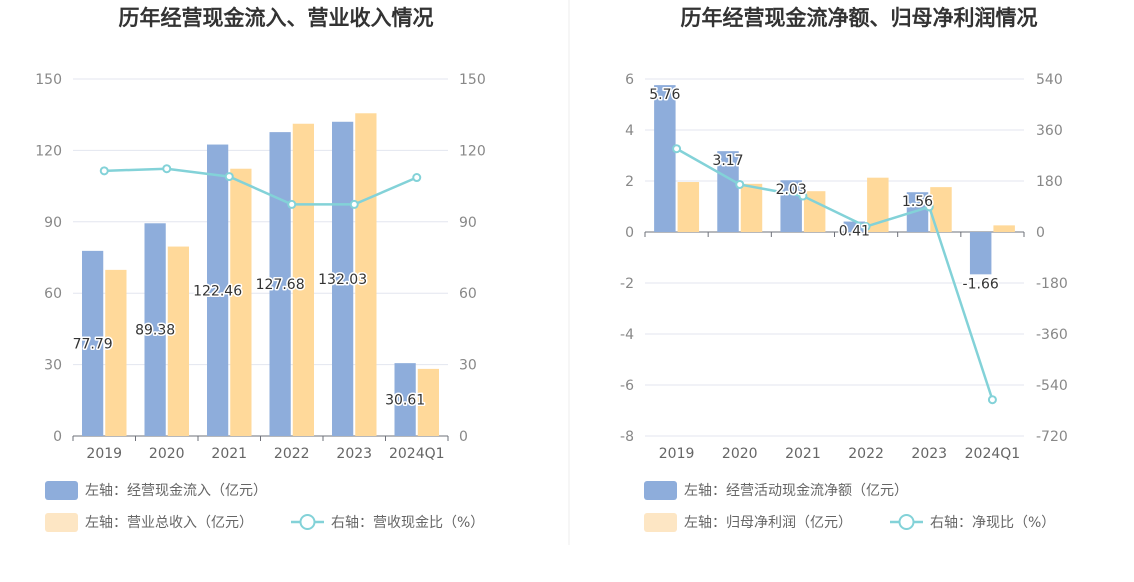 This screenshot has width=1134, height=582. I want to click on right-axis-tick: 180, so click(1049, 182).